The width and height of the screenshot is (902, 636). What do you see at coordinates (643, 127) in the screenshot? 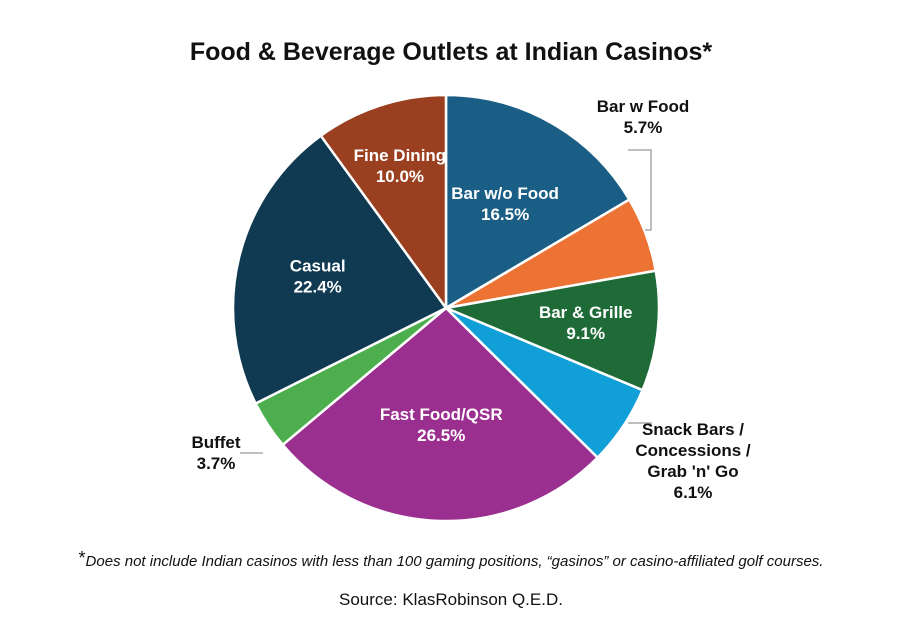
I see `slice-value-bar-w-food: 5.7%` at bounding box center [643, 127].